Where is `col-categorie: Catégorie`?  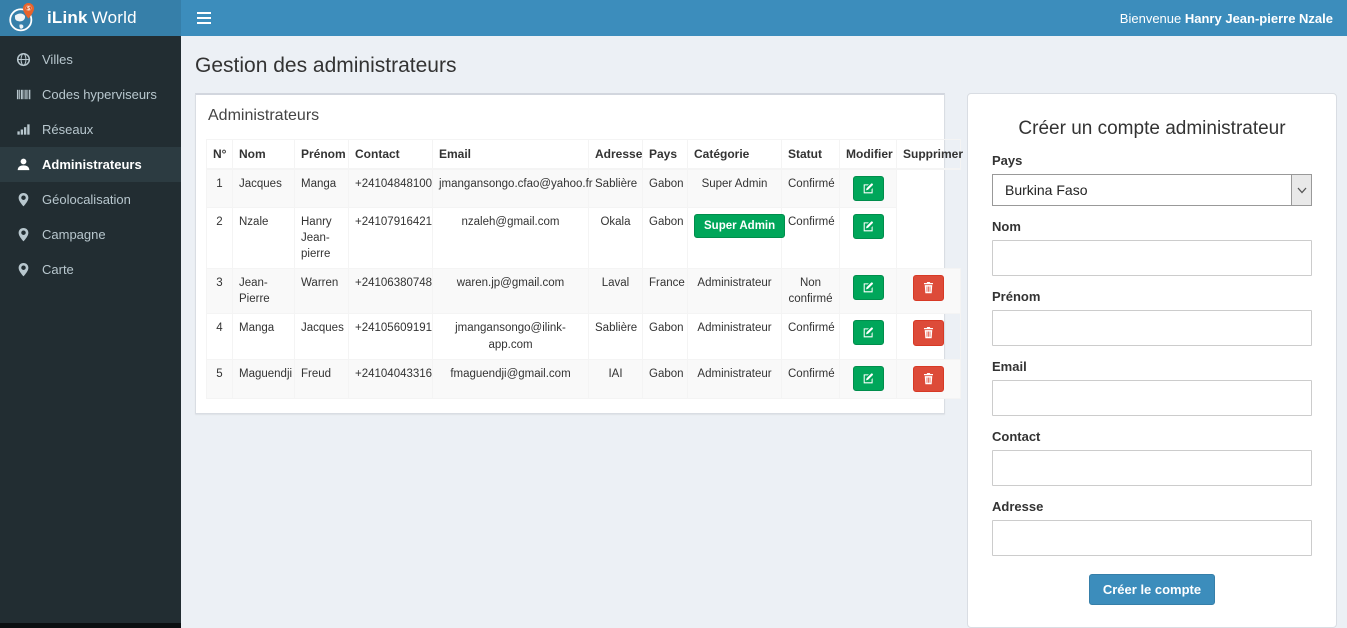
col-categorie: Catégorie is located at coordinates (734, 154).